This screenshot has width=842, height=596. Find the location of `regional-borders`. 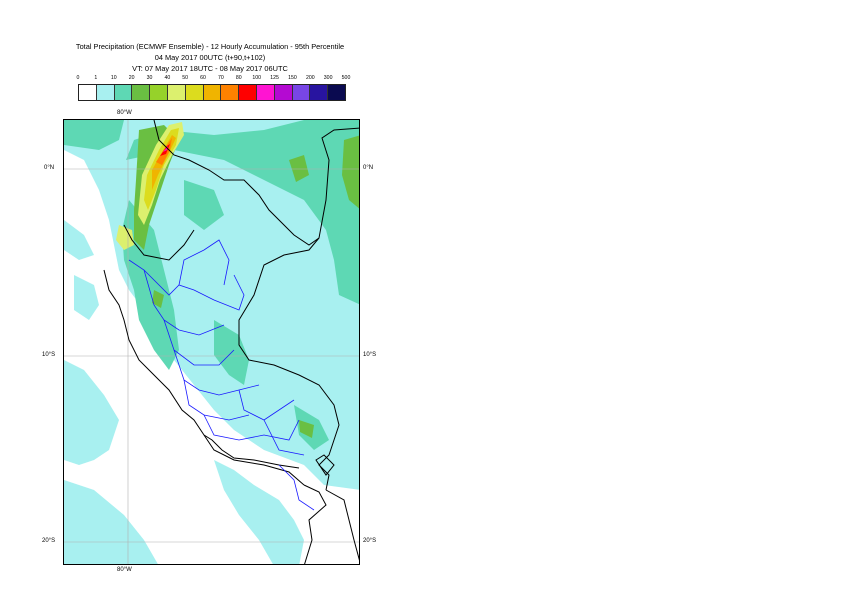

regional-borders is located at coordinates (221, 375).